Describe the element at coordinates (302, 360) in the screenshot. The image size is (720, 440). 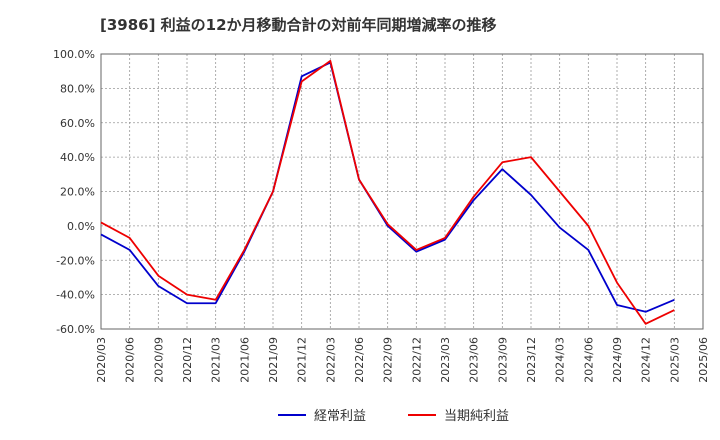
I see `x-tick-label: 2021/12` at that location.